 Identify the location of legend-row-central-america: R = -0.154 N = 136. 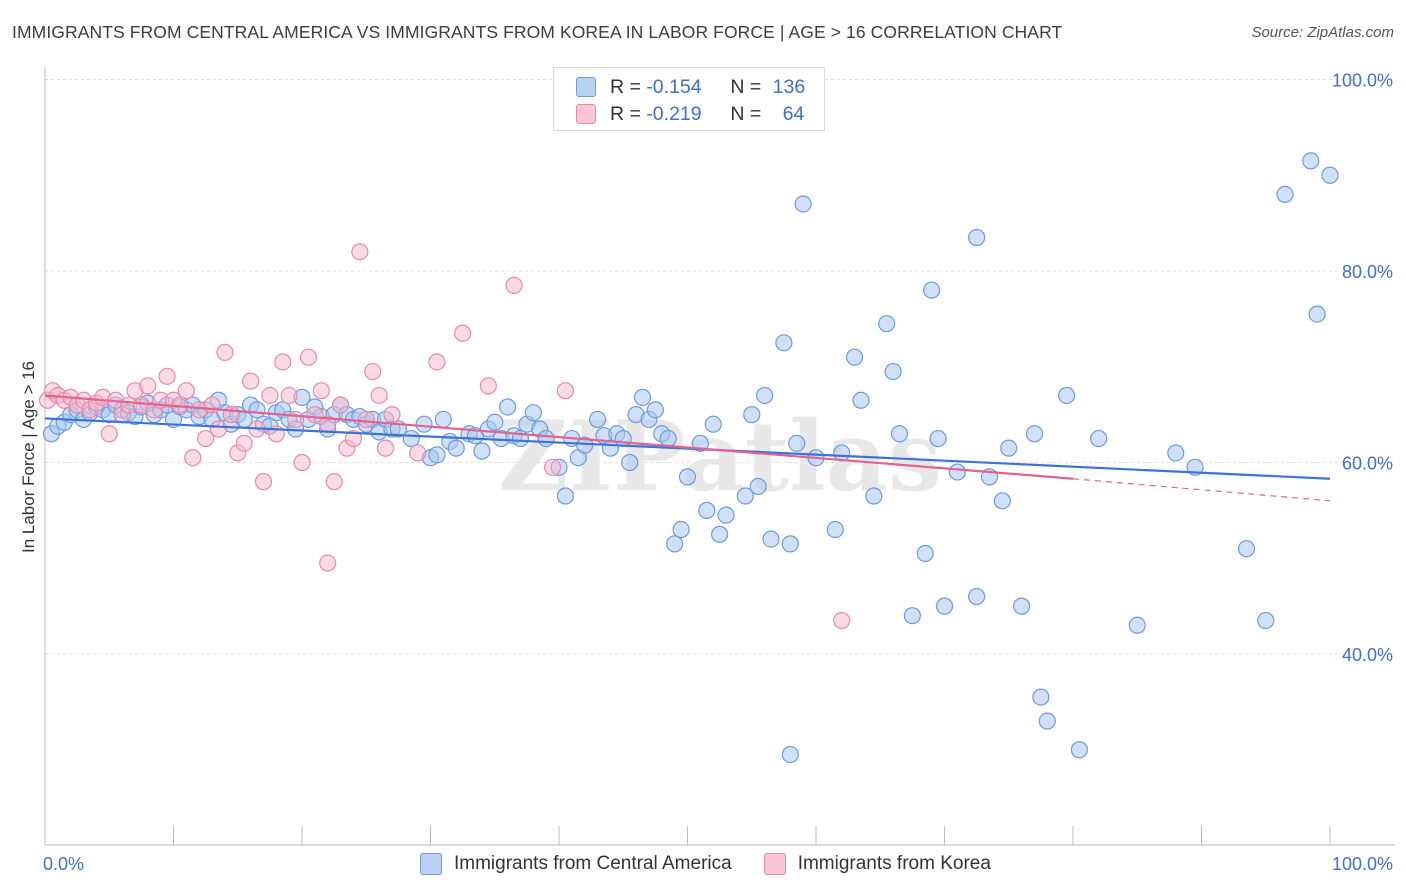
(690, 87).